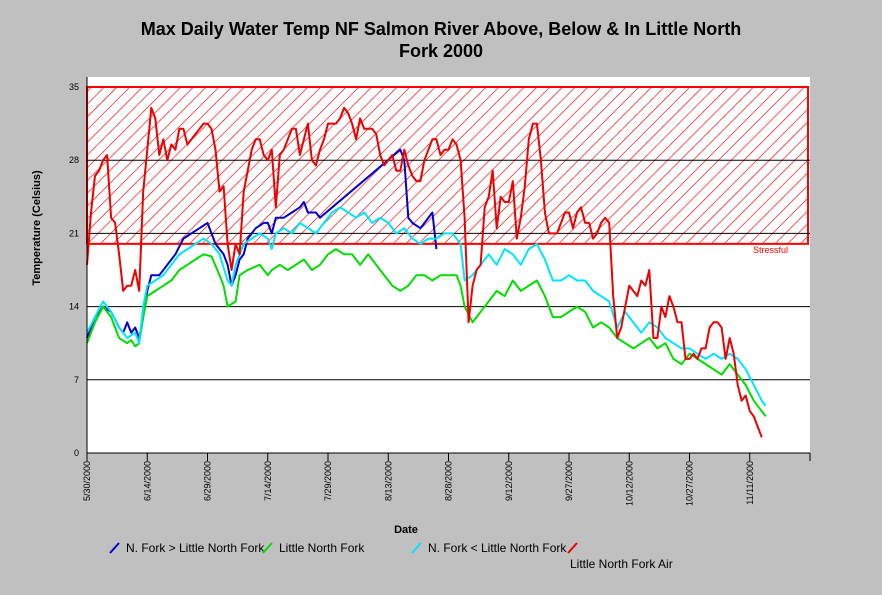 Image resolution: width=882 pixels, height=595 pixels. Describe the element at coordinates (74, 87) in the screenshot. I see `y-tick-label: 35` at that location.